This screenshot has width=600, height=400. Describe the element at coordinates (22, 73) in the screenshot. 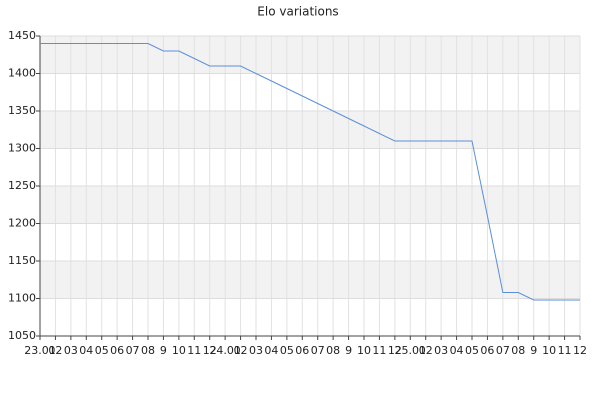

I see `y-tick-label: 1400` at that location.